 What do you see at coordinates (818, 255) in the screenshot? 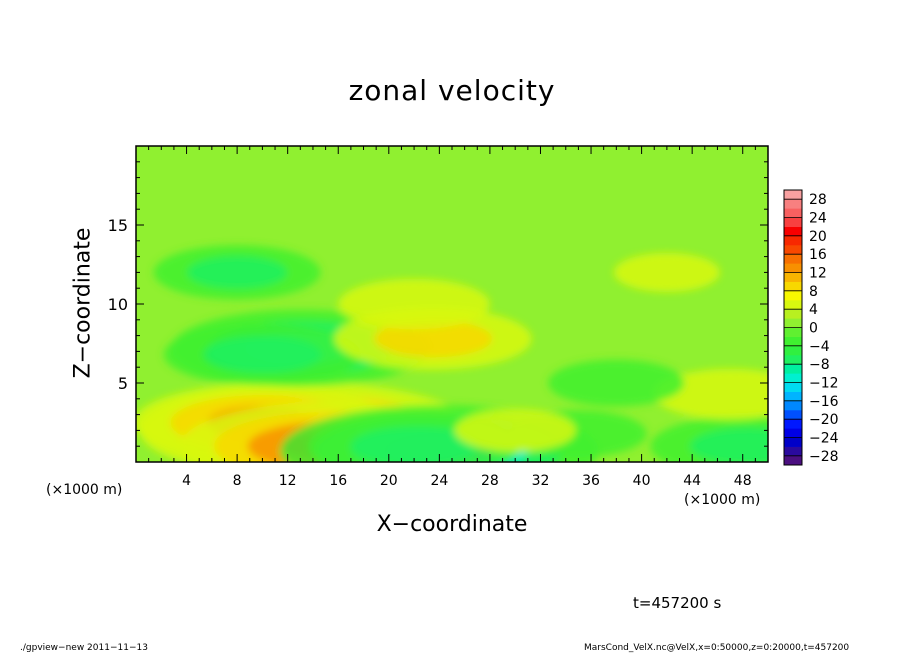
I see `colorbar-label: 16` at bounding box center [818, 255].